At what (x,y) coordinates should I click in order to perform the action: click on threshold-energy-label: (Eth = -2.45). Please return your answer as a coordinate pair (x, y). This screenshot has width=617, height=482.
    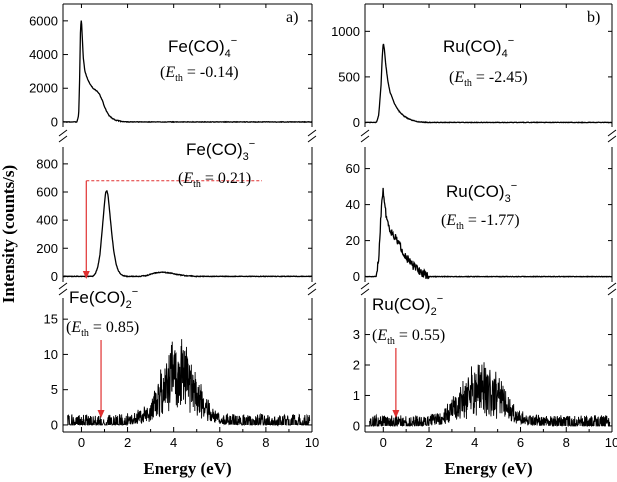
    Looking at the image, I should click on (488, 79).